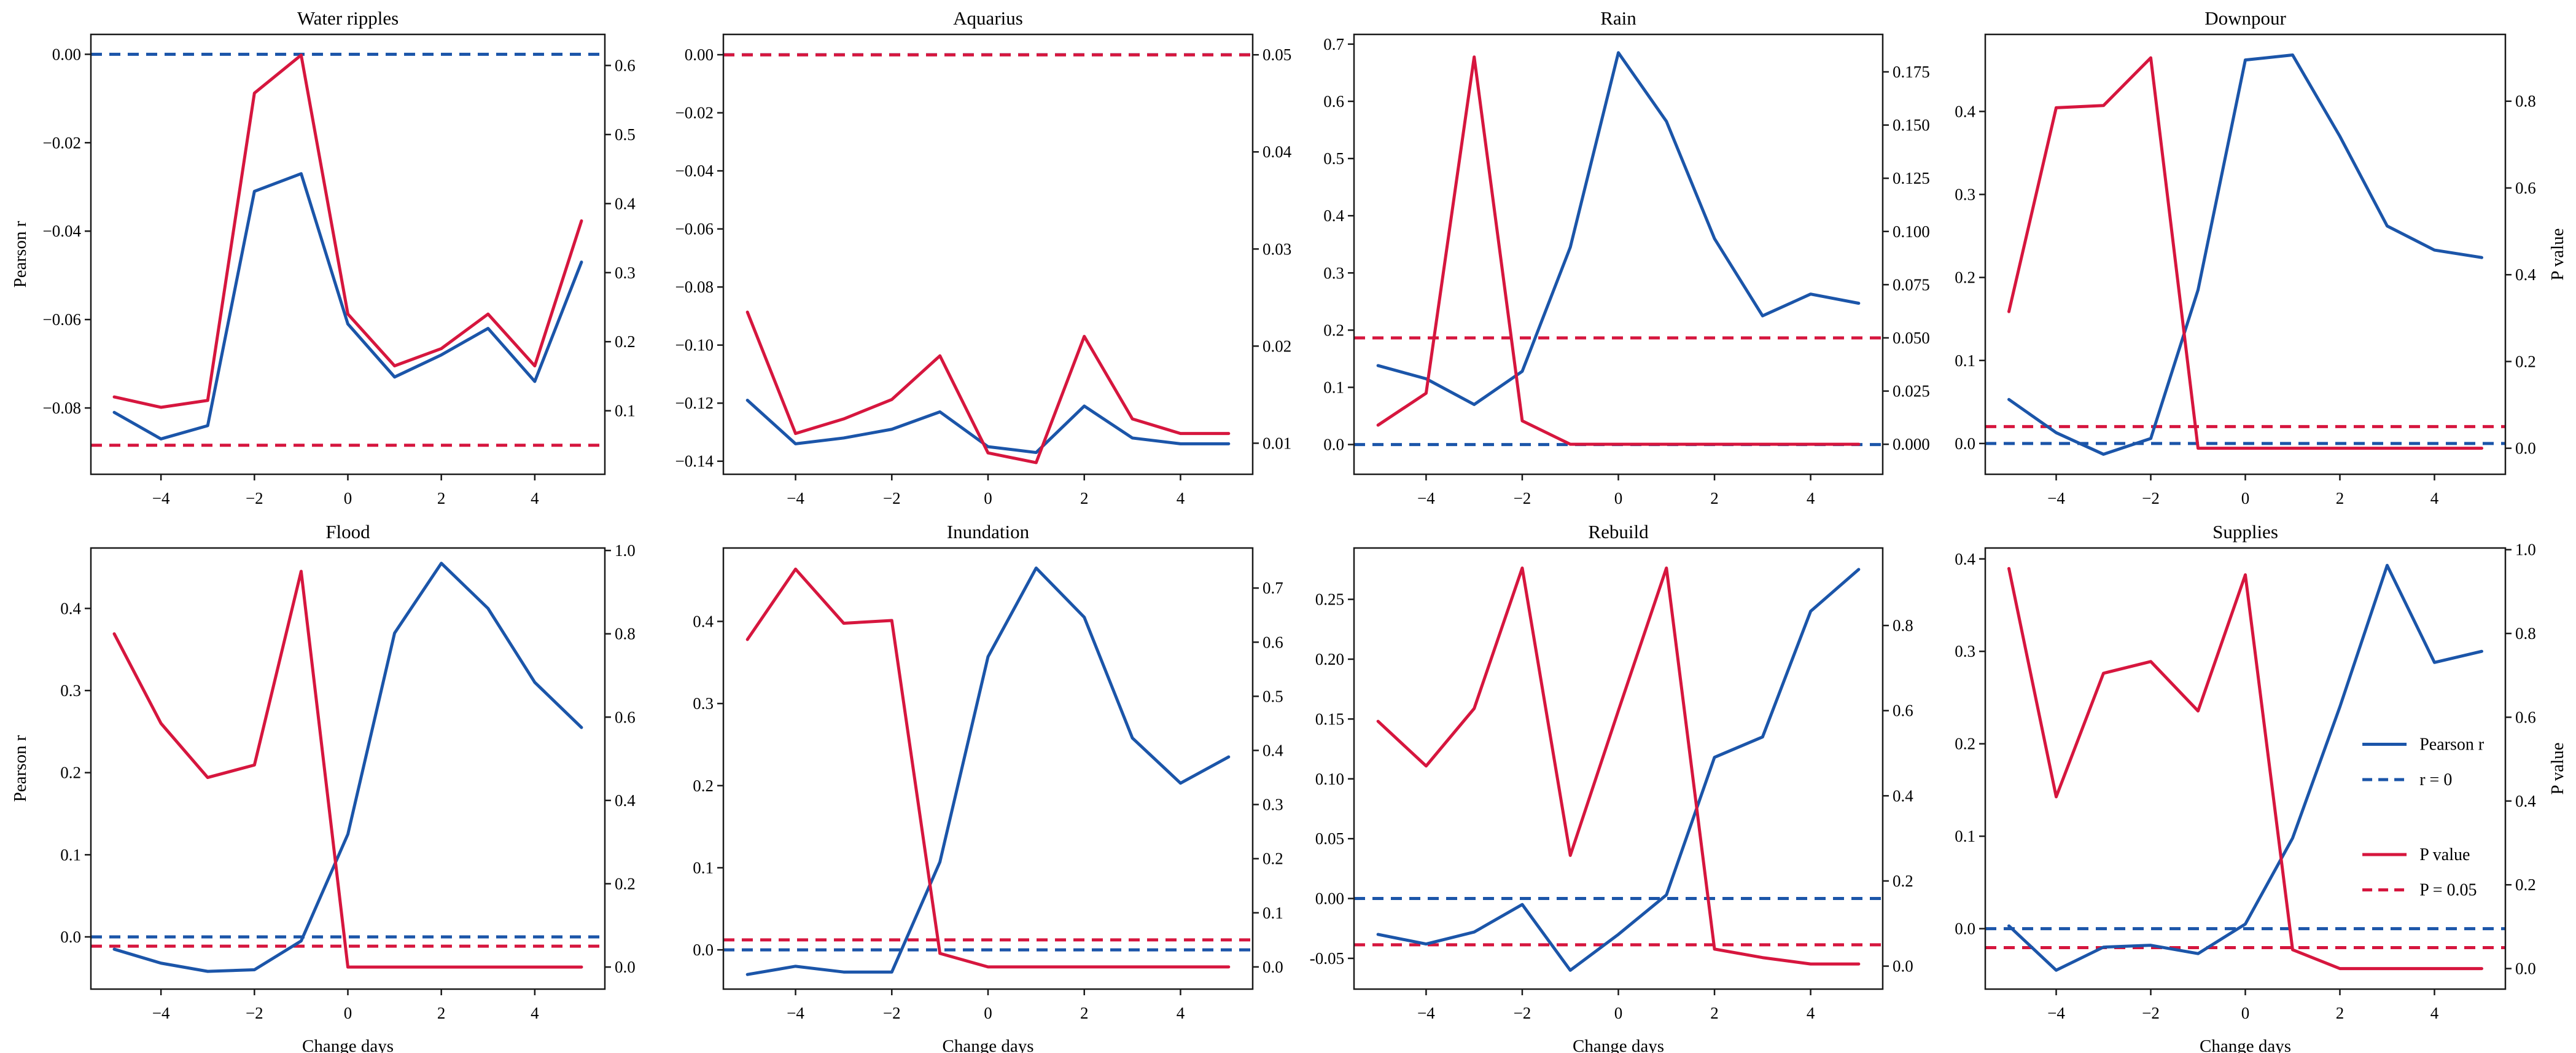 The height and width of the screenshot is (1053, 2576). What do you see at coordinates (2245, 498) in the screenshot?
I see `x-tick-label-downpour: 0` at bounding box center [2245, 498].